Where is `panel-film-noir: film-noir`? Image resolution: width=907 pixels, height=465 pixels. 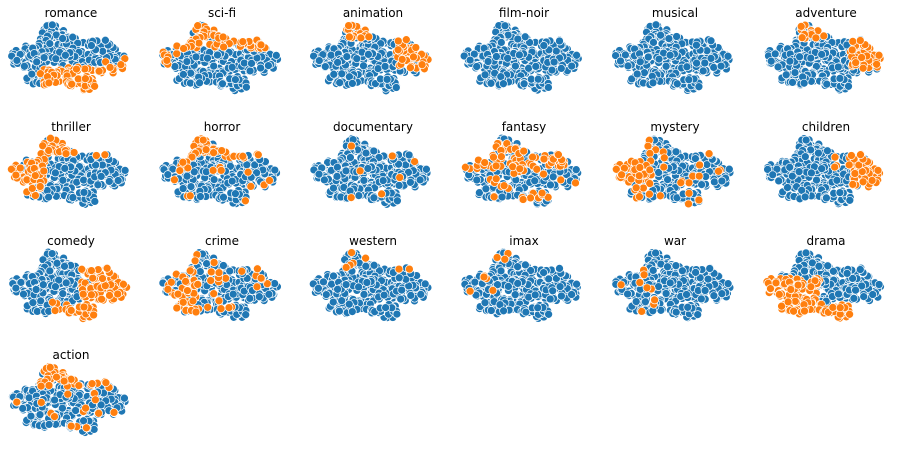
panel-film-noir: film-noir is located at coordinates (521, 50).